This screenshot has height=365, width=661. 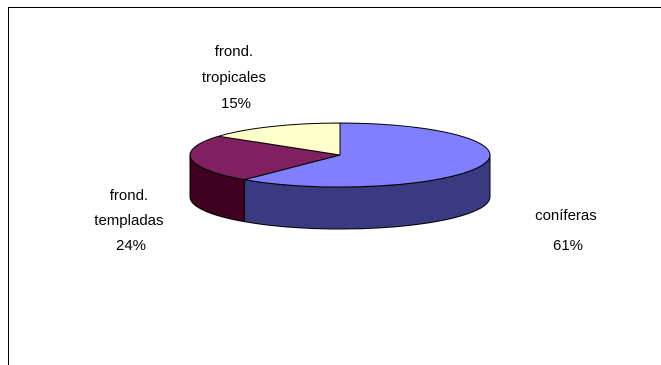 What do you see at coordinates (340, 192) in the screenshot?
I see `pie-sides` at bounding box center [340, 192].